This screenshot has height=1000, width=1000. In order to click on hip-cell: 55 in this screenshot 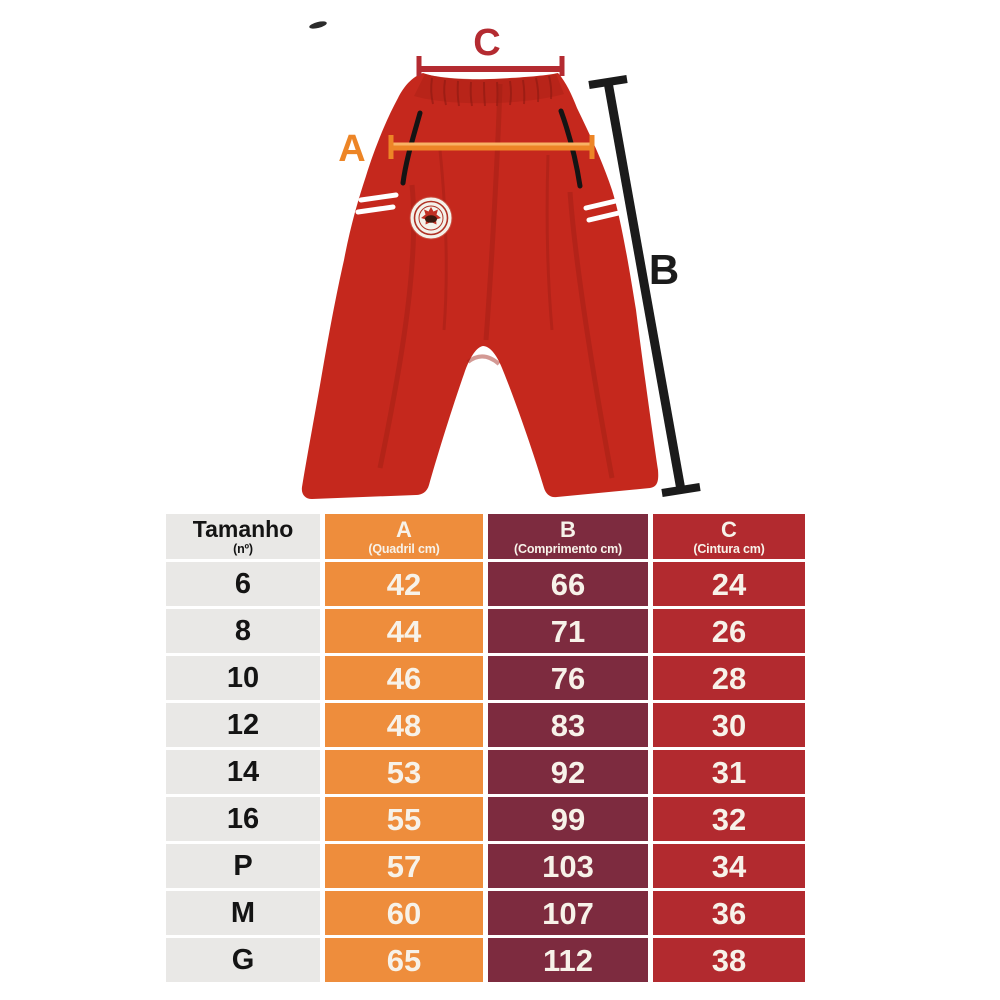, I will do `click(404, 819)`.